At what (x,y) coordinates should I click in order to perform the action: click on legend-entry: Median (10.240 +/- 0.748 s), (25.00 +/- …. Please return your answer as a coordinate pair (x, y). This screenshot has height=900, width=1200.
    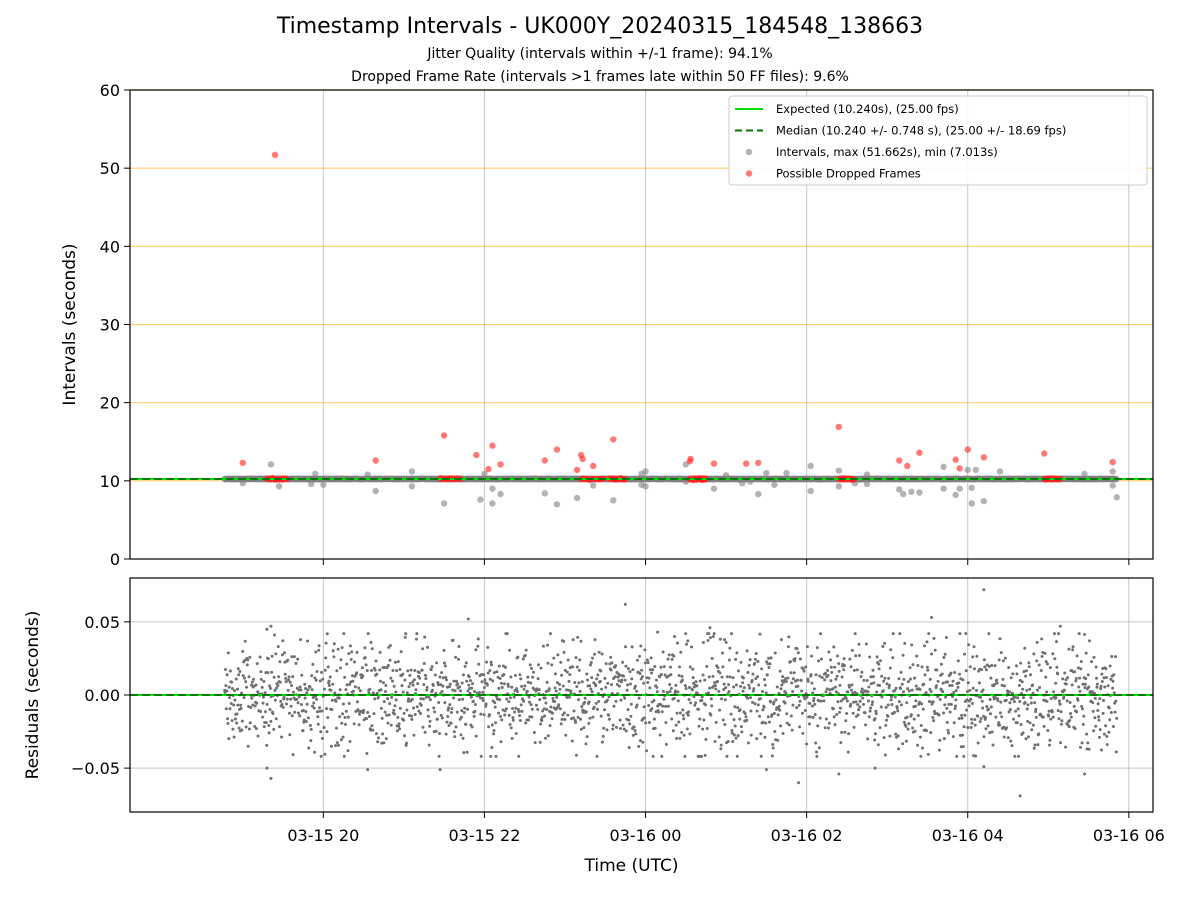
    Looking at the image, I should click on (900, 131).